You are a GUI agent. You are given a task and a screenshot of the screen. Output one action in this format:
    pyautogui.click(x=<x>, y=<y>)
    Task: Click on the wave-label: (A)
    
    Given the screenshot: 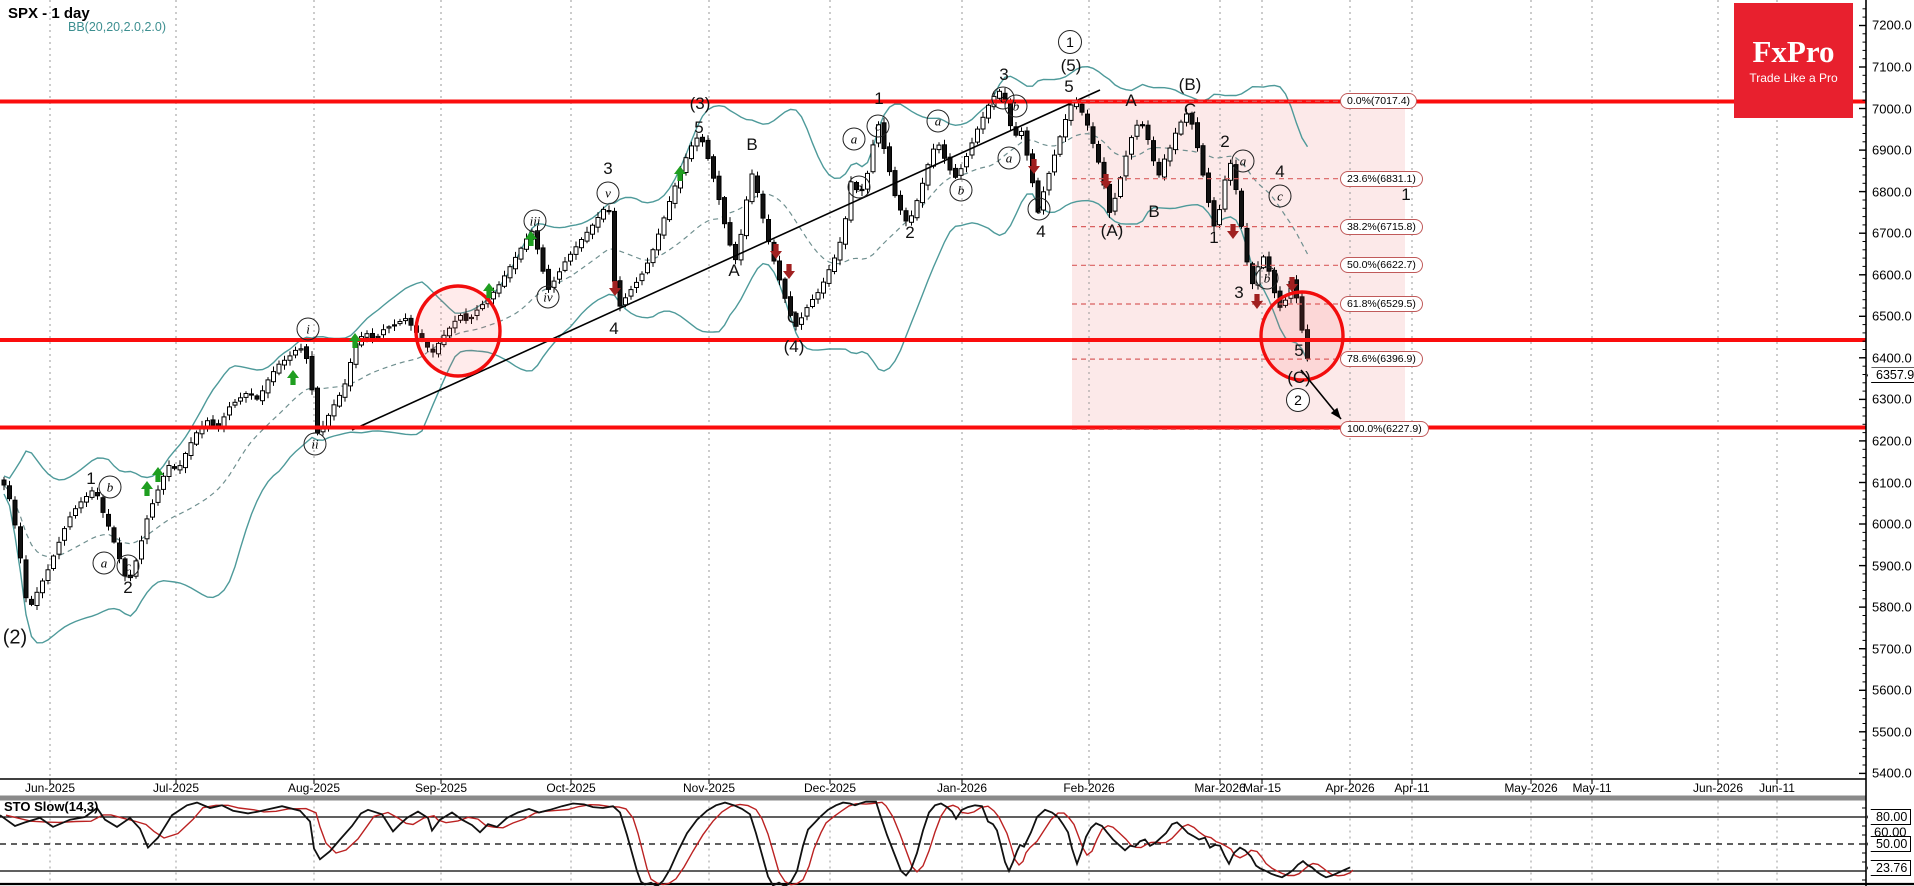 What is the action you would take?
    pyautogui.click(x=1112, y=230)
    